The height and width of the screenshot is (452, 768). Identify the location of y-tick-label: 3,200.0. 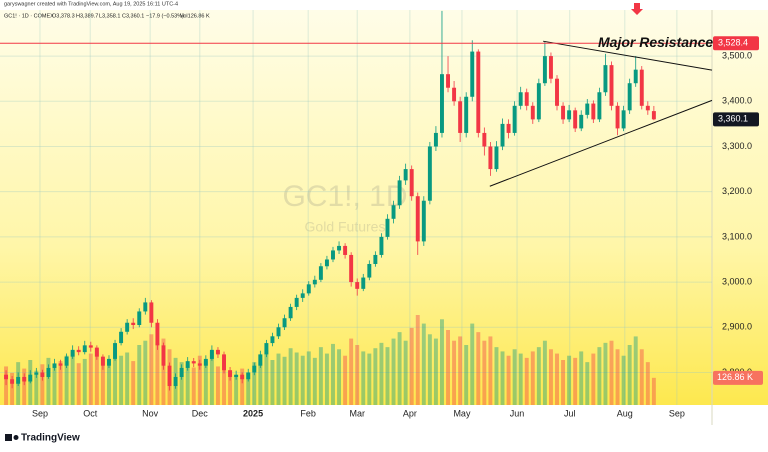
(737, 191).